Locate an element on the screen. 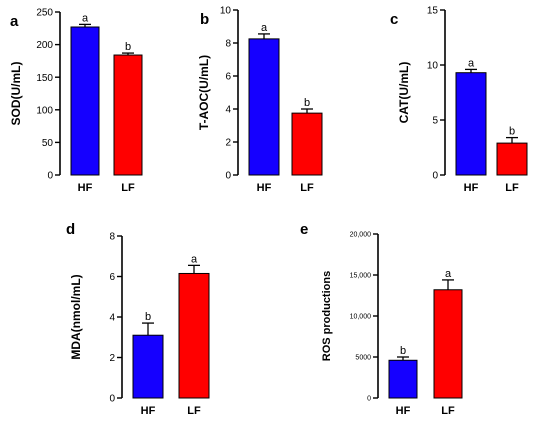  panel-label: d is located at coordinates (70, 229).